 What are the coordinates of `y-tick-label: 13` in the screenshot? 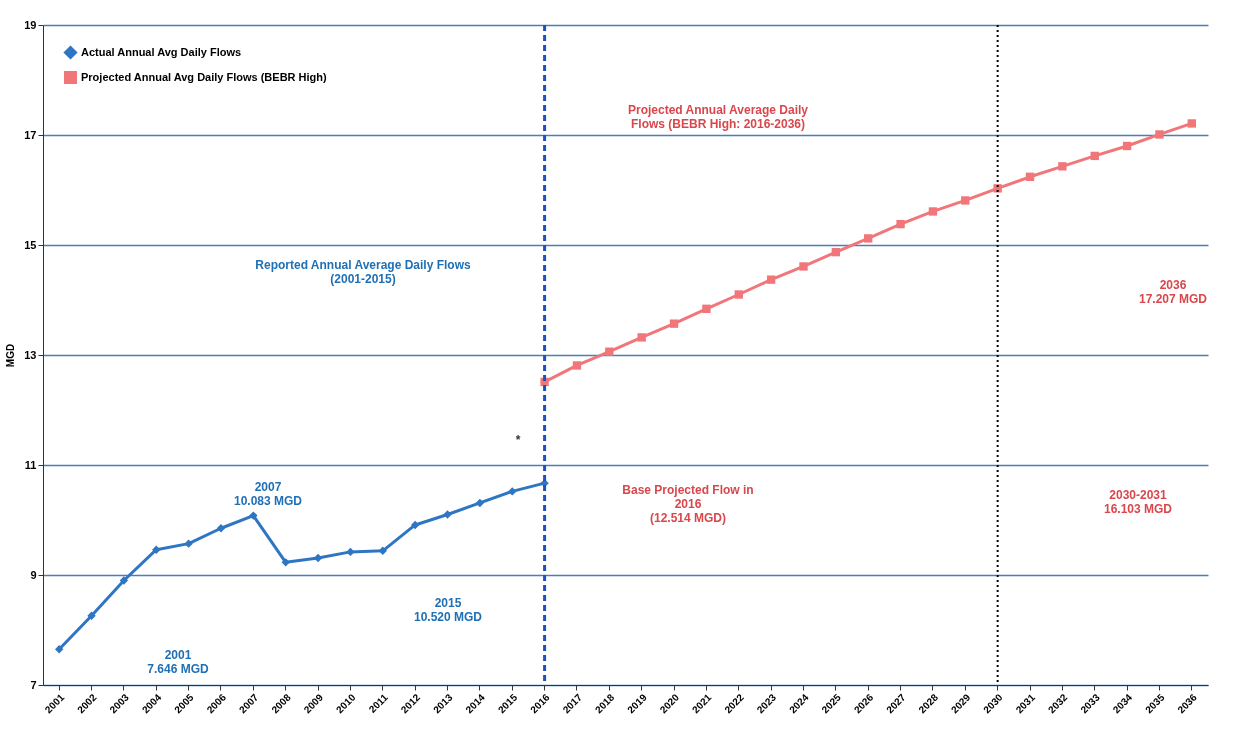 It's located at (30, 354).